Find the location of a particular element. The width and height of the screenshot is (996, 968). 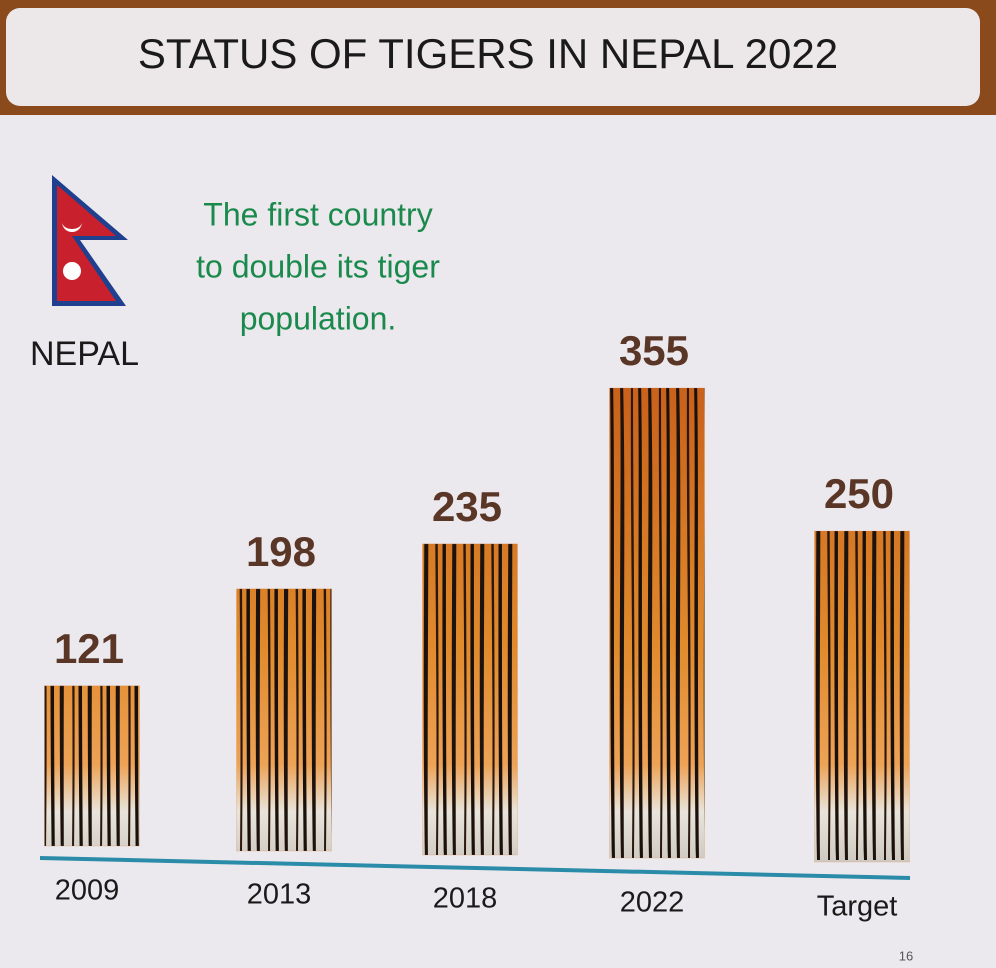

chart-title: STATUS OF TIGERS IN NEPAL 2022 is located at coordinates (488, 53).